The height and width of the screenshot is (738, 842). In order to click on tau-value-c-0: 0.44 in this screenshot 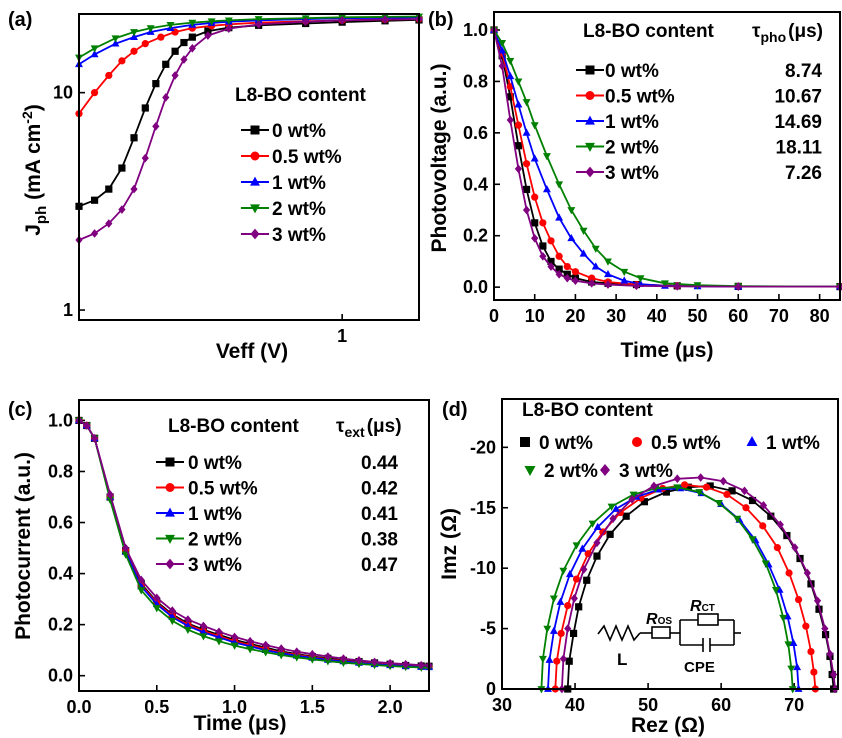, I will do `click(379, 463)`.